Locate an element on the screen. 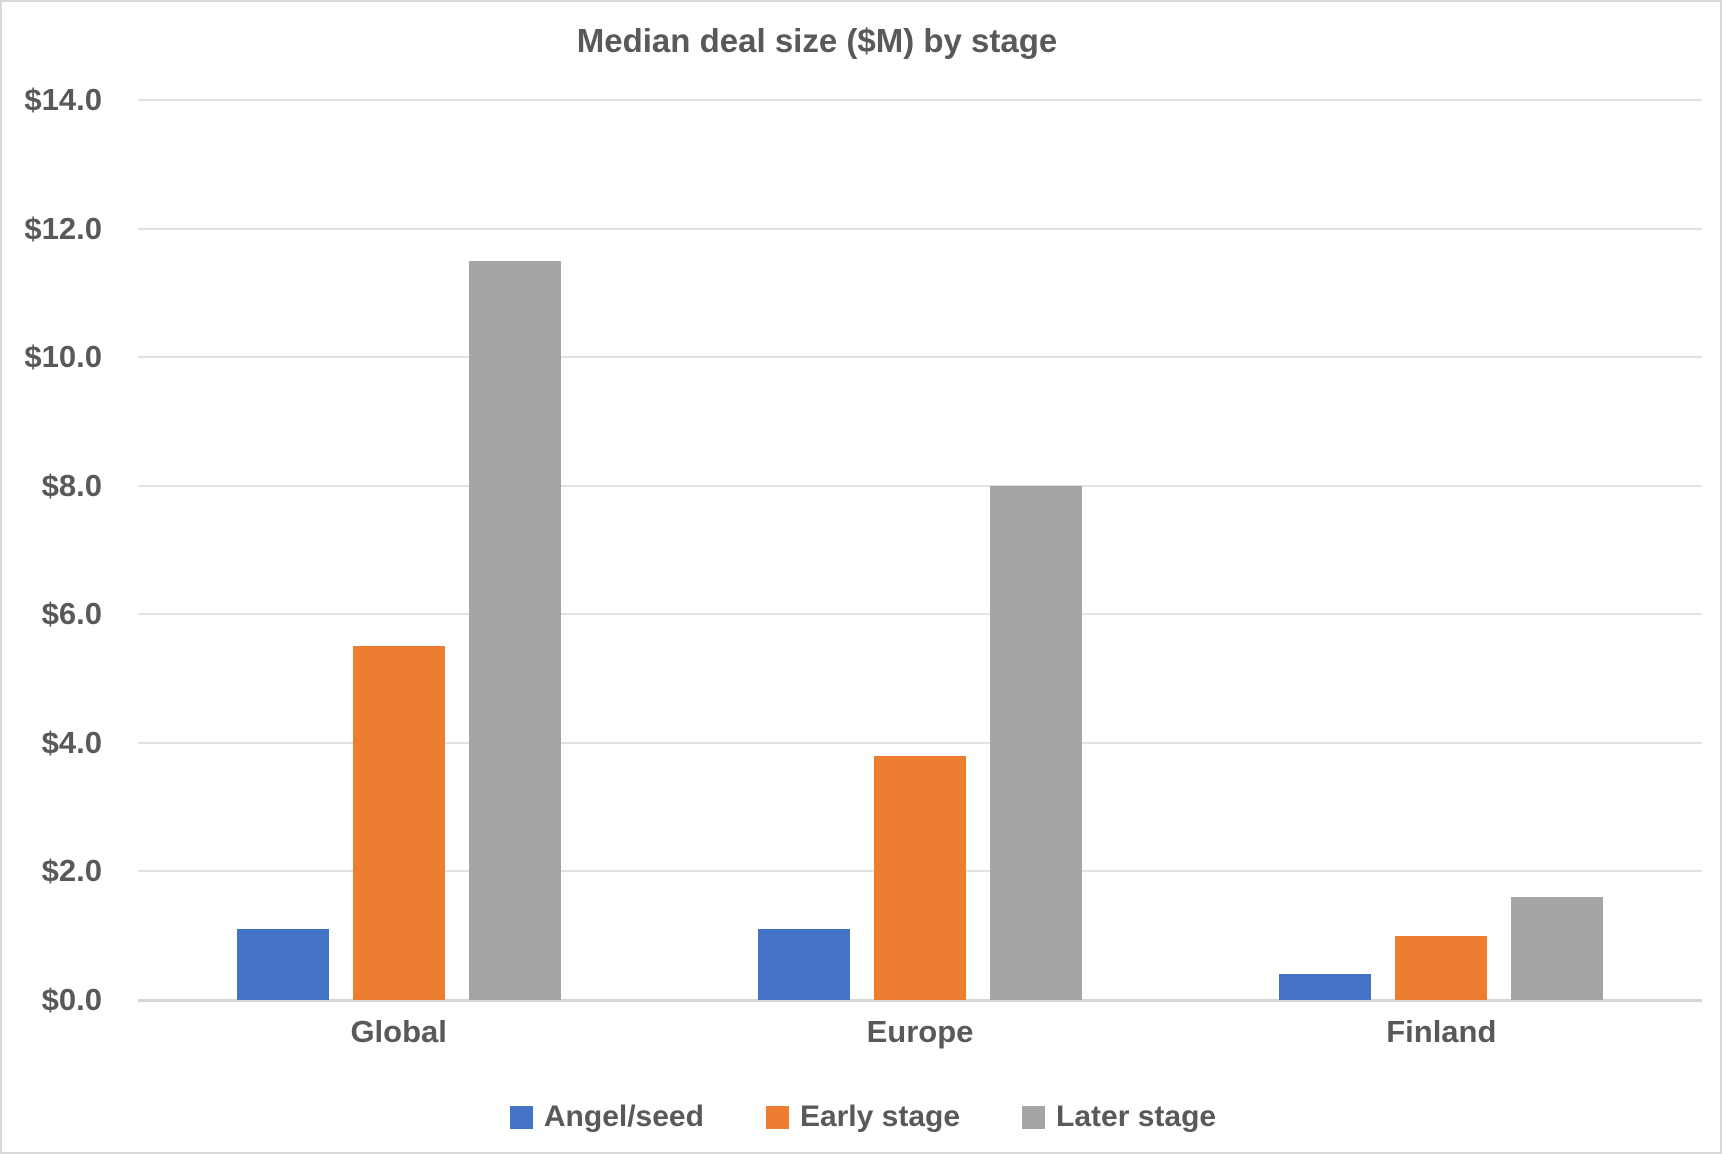  legend-item-later-stage: Later stage is located at coordinates (1119, 1117).